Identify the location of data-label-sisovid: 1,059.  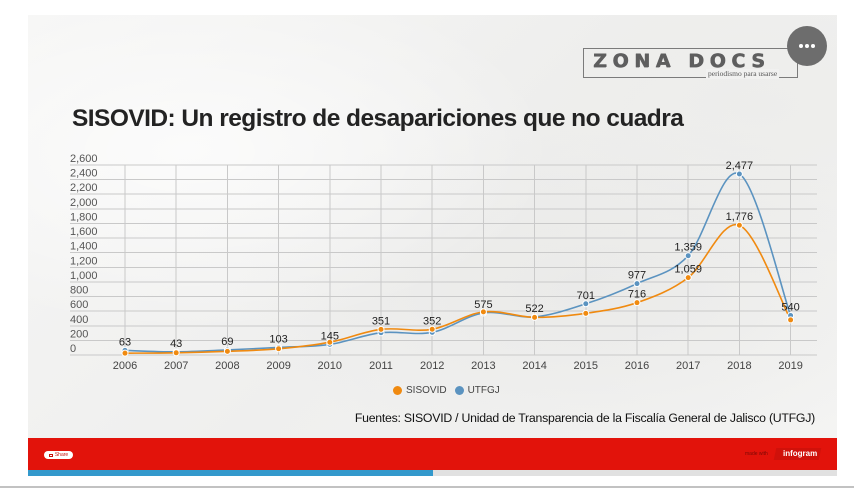
(688, 270).